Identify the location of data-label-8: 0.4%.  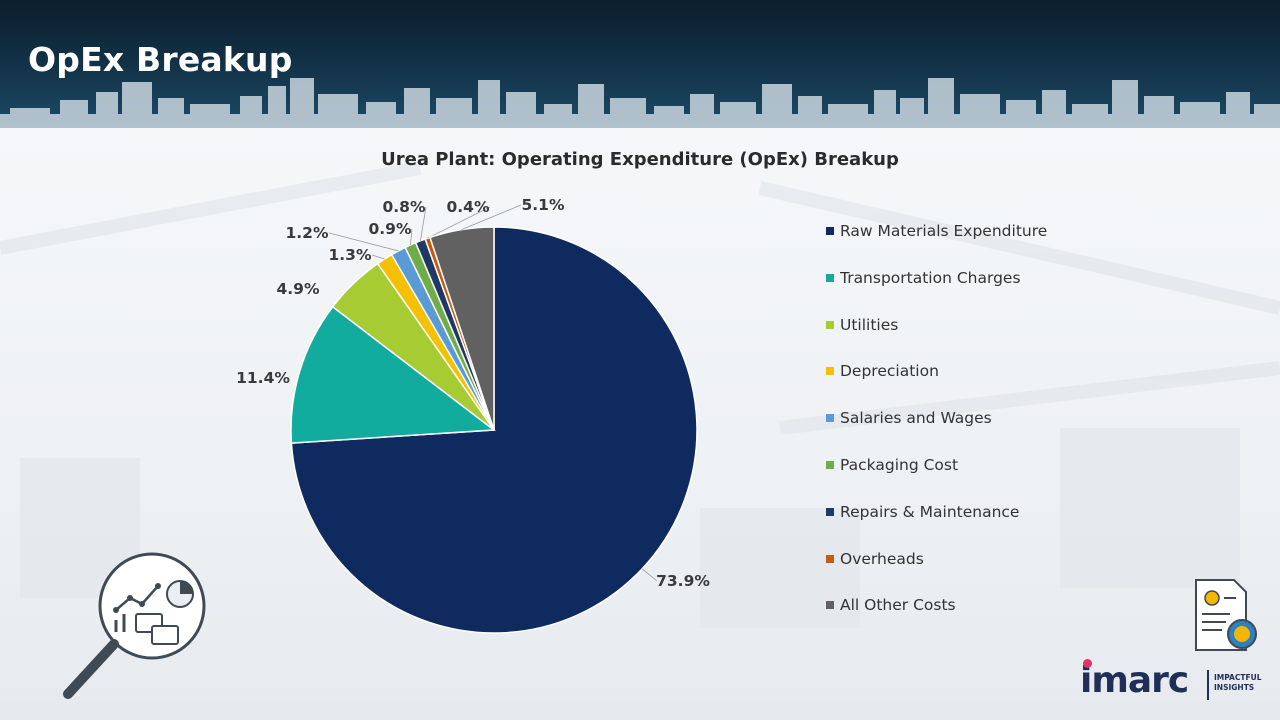
(468, 207).